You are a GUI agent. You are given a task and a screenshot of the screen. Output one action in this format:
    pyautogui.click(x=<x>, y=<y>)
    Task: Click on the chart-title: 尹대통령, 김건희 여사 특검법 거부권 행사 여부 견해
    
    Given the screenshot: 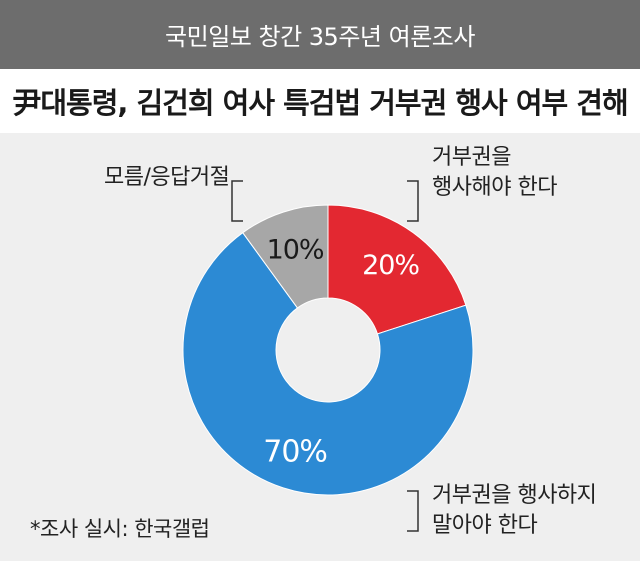 What is the action you would take?
    pyautogui.click(x=320, y=101)
    